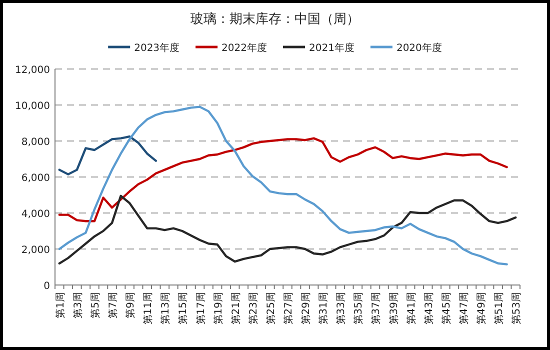 Image resolution: width=550 pixels, height=350 pixels. I want to click on x-tick-label: 第29周, so click(306, 308).